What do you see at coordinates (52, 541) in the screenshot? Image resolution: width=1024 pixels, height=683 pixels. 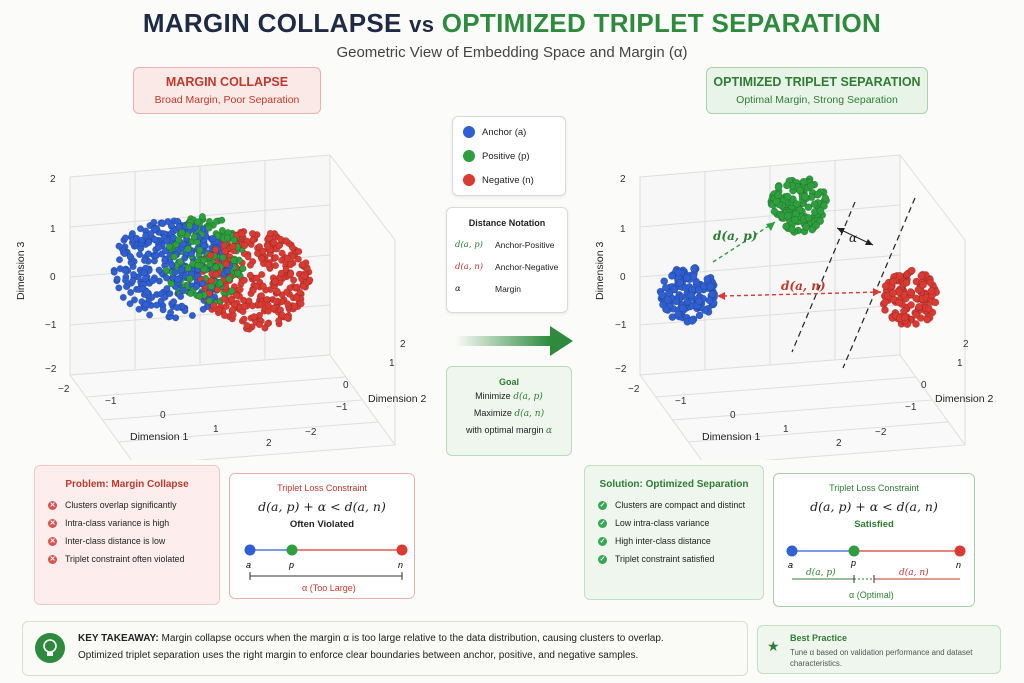 I see `x-circle-icon: ✕` at bounding box center [52, 541].